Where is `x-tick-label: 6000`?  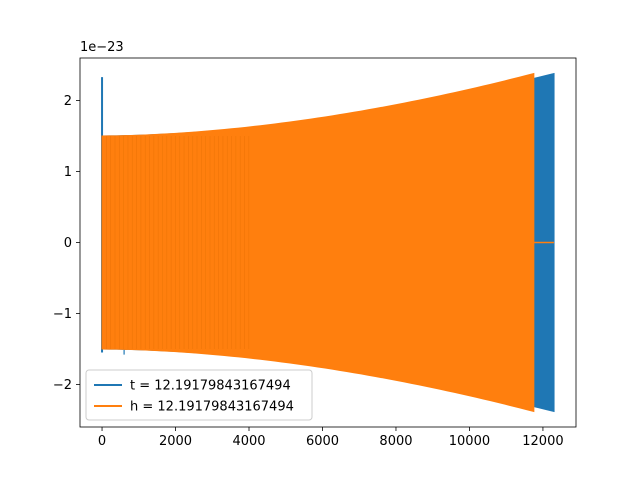
x-tick-label: 6000 is located at coordinates (322, 441).